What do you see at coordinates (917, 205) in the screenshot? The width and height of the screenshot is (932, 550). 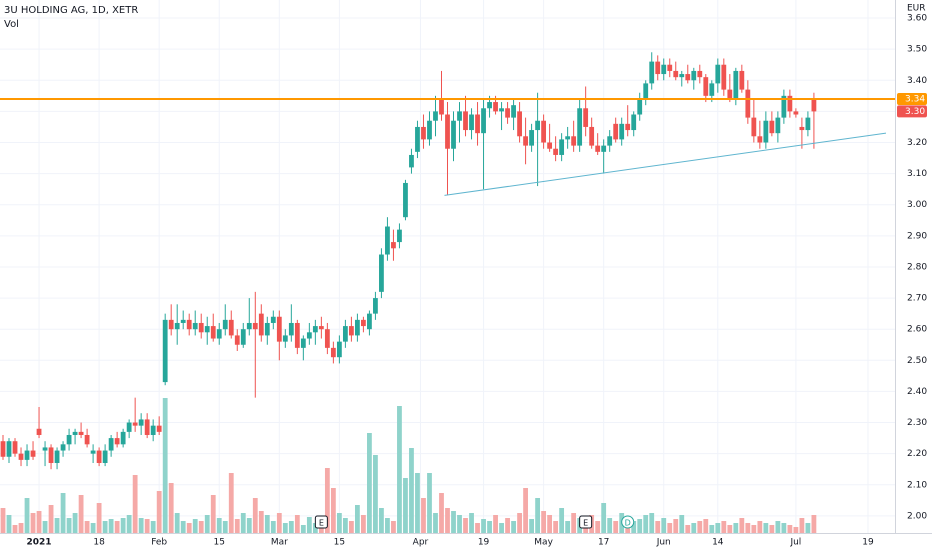 I see `y-tick-label: 3.00` at bounding box center [917, 205].